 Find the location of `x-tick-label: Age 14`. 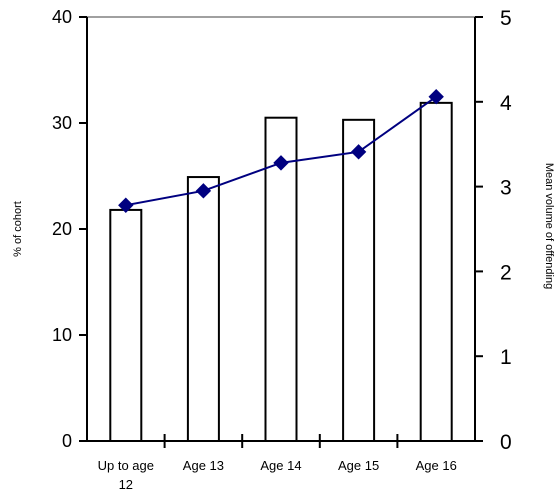

x-tick-label: Age 14 is located at coordinates (280, 465).